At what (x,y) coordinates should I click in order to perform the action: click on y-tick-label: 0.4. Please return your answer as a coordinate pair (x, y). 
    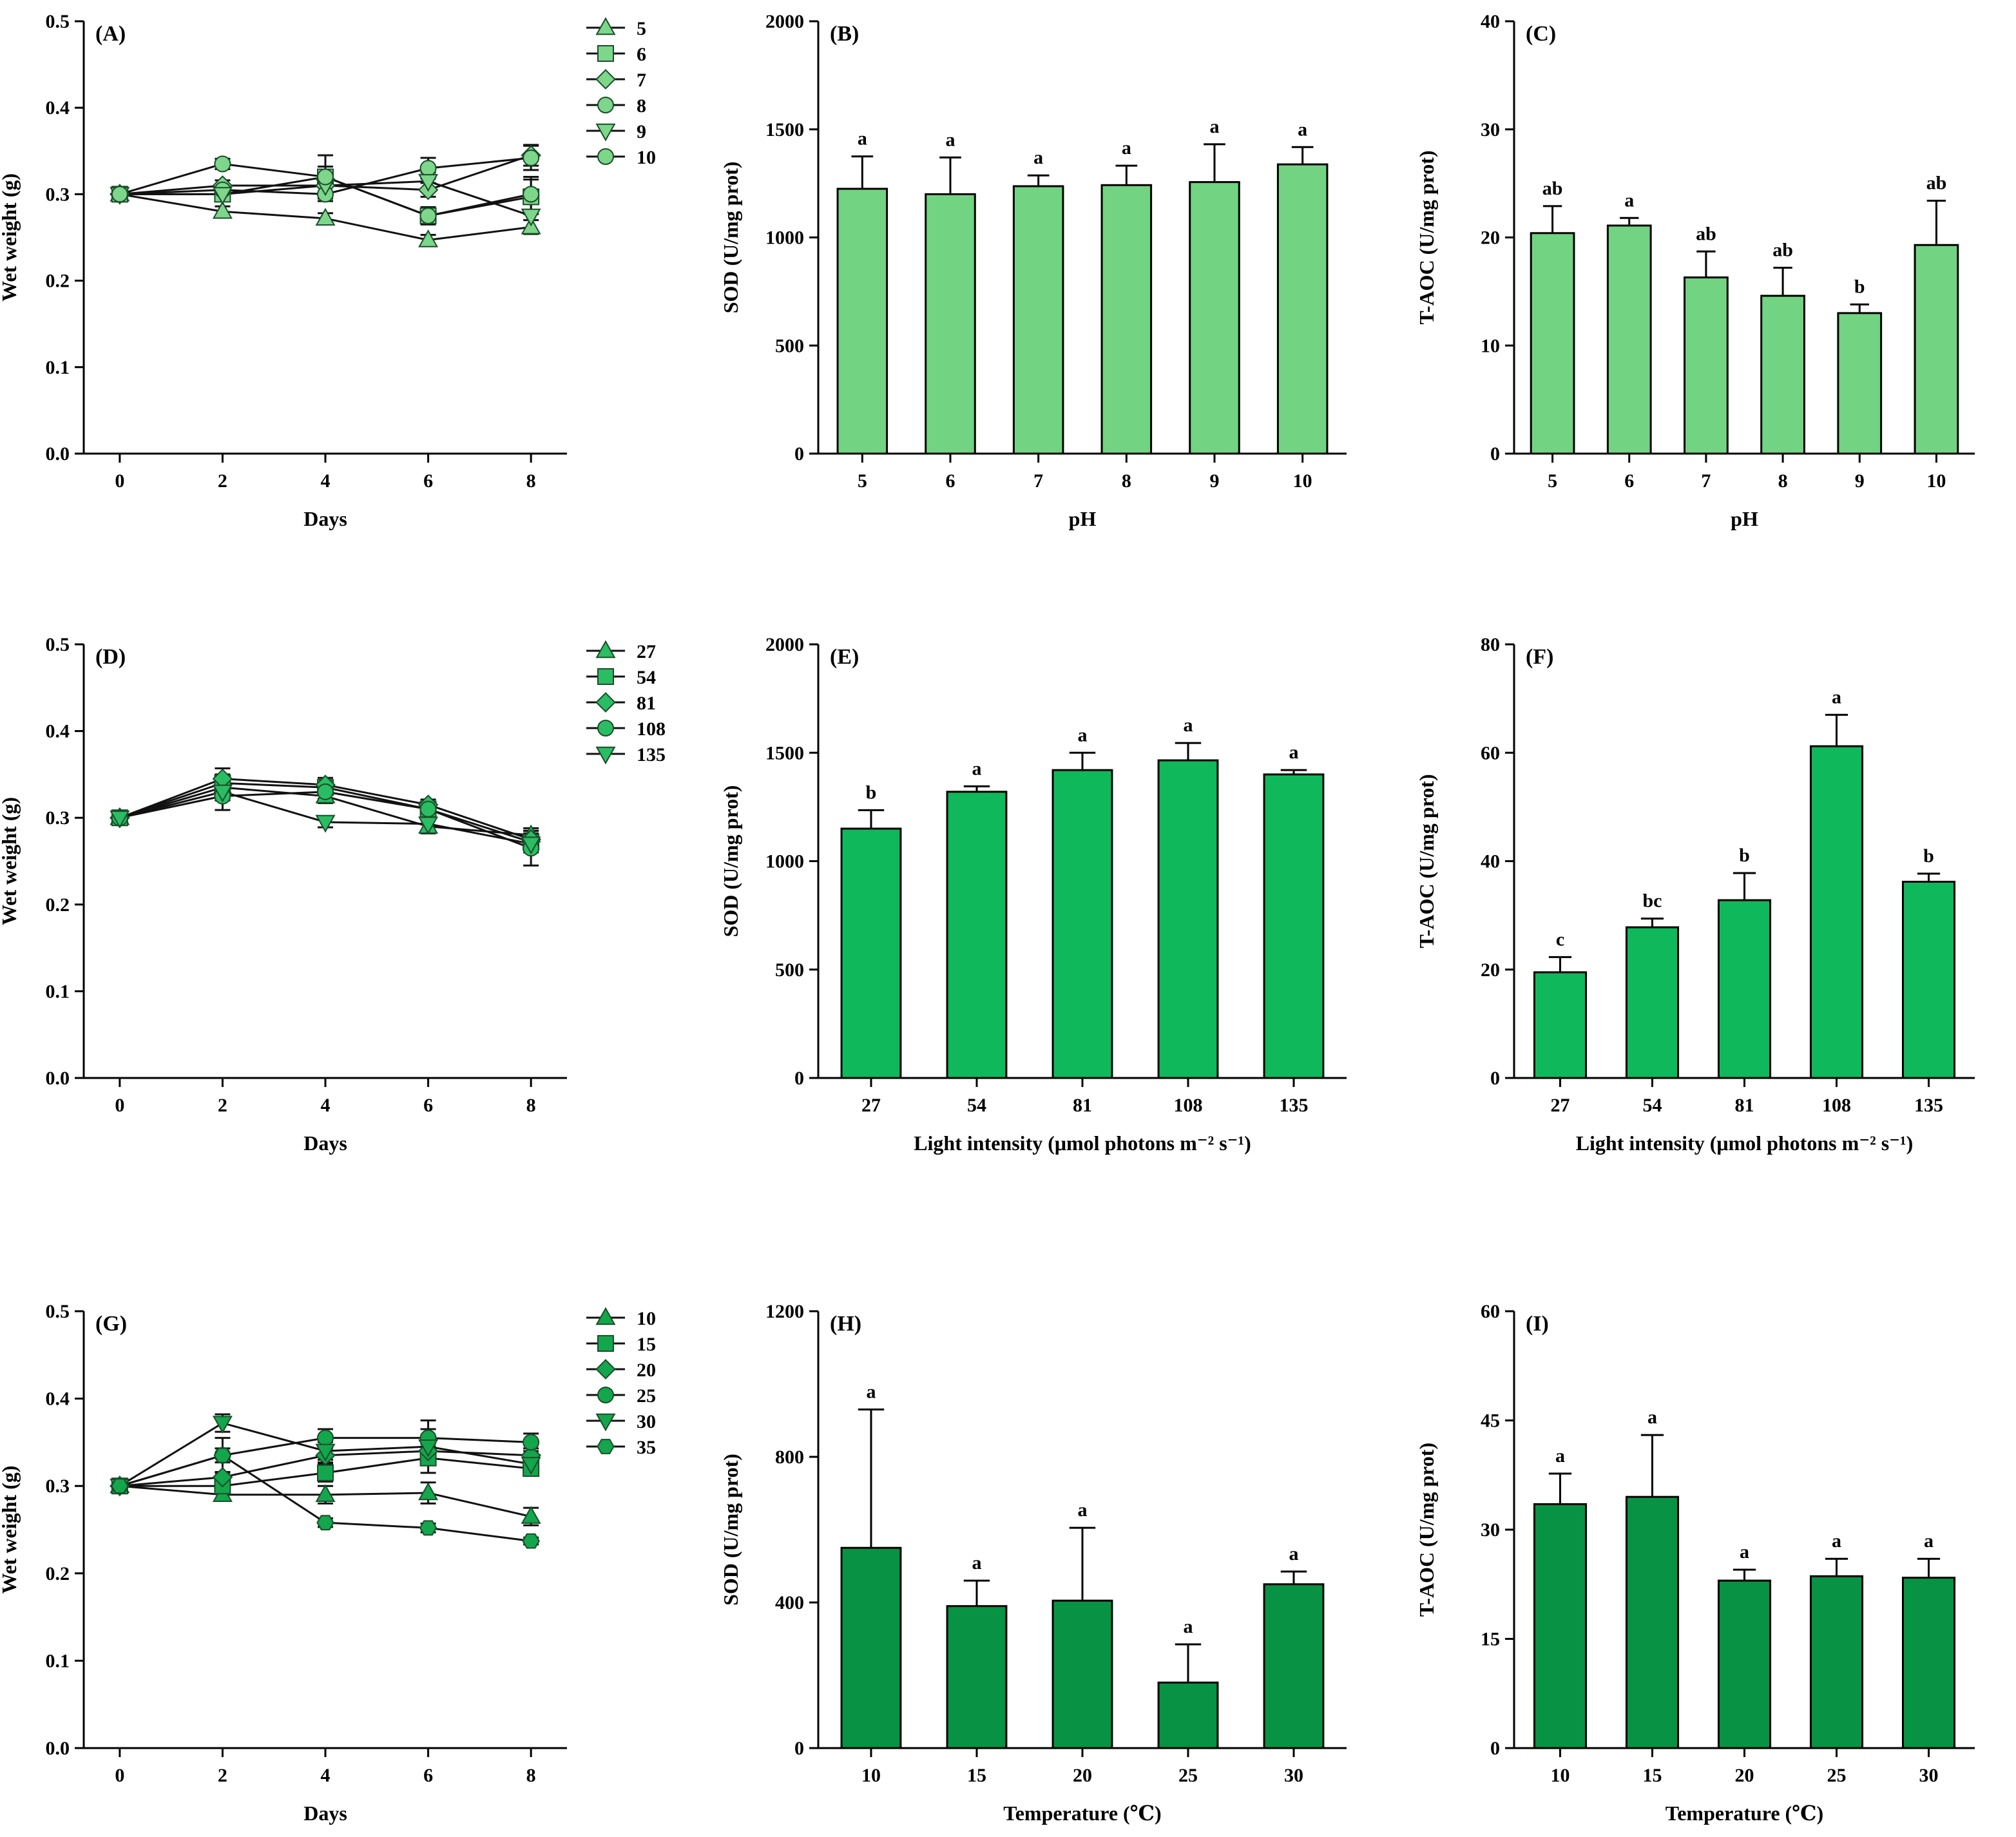
    Looking at the image, I should click on (58, 108).